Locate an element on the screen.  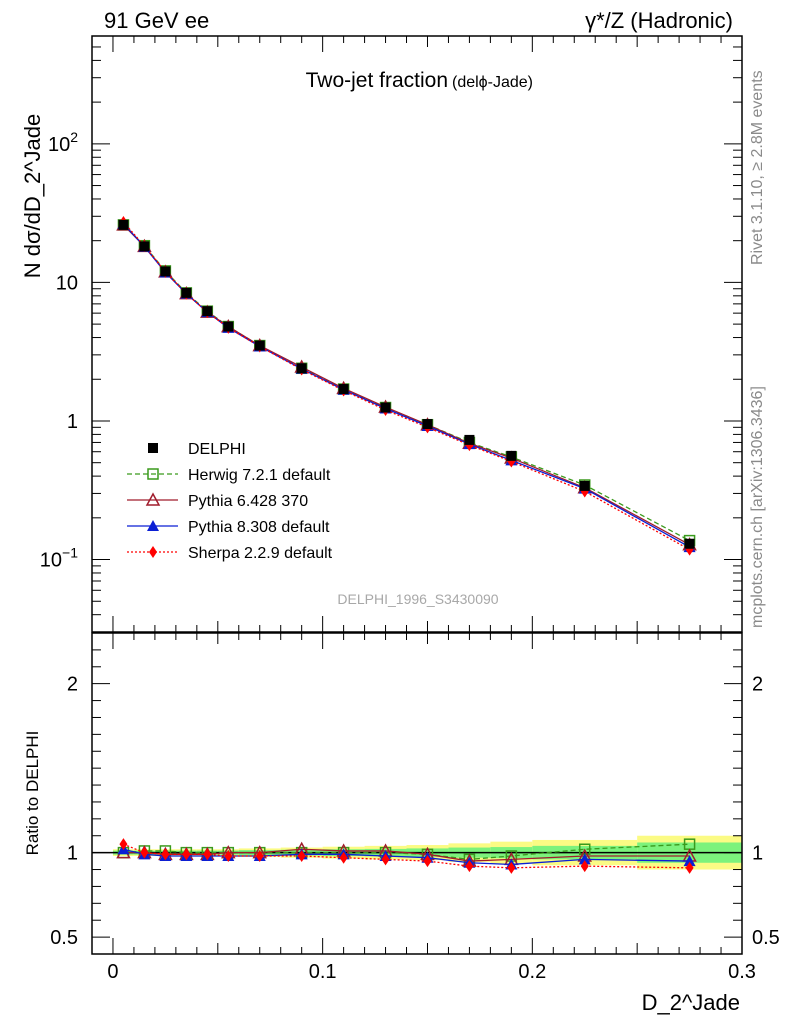
y-tick-label: 10 is located at coordinates (67, 283).